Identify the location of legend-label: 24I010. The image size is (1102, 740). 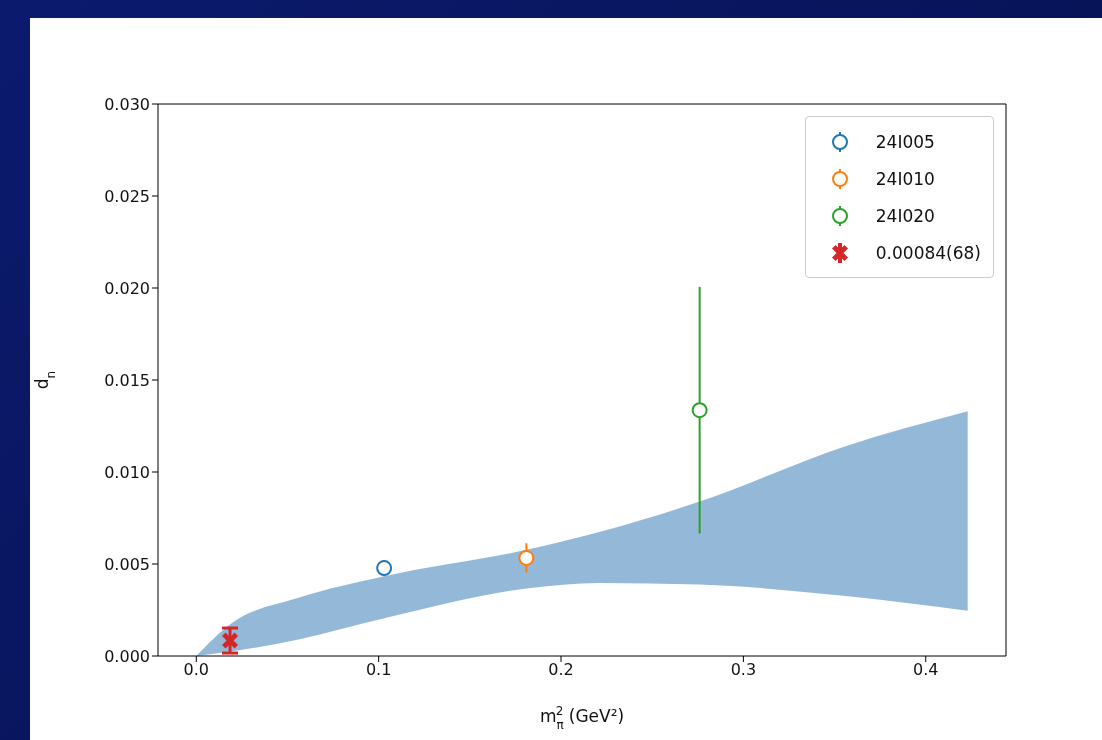
(905, 178).